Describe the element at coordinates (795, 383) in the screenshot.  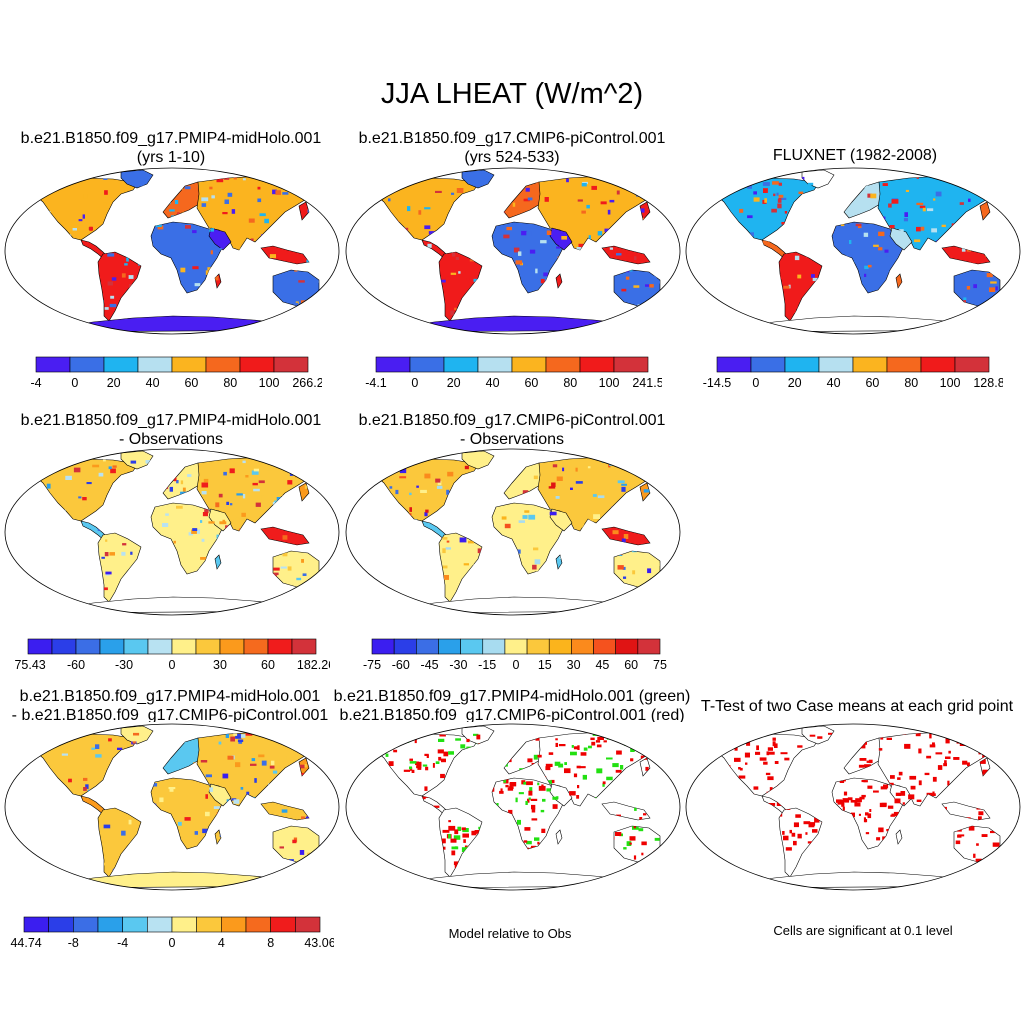
I see `colorbar-tick-label: 20` at that location.